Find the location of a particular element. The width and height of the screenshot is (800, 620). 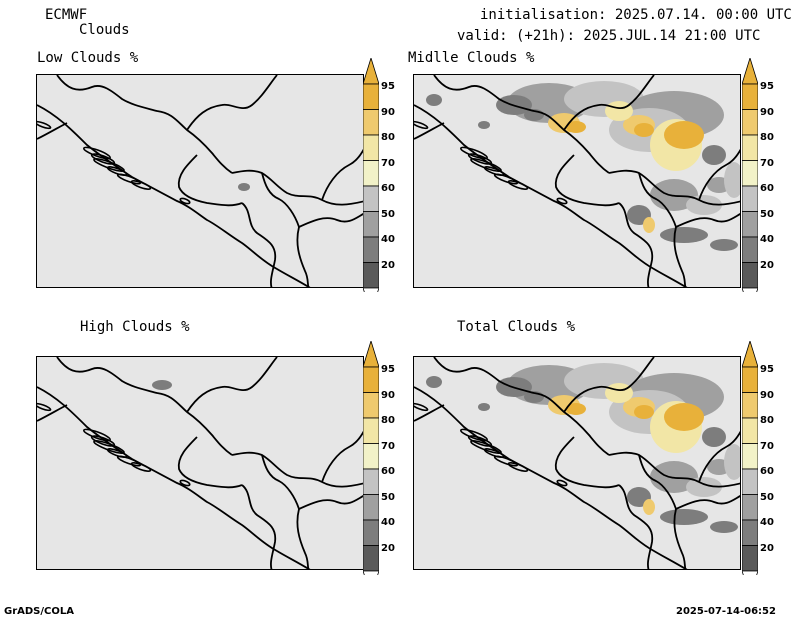

panel-title-total: Total Clouds % is located at coordinates (516, 327).